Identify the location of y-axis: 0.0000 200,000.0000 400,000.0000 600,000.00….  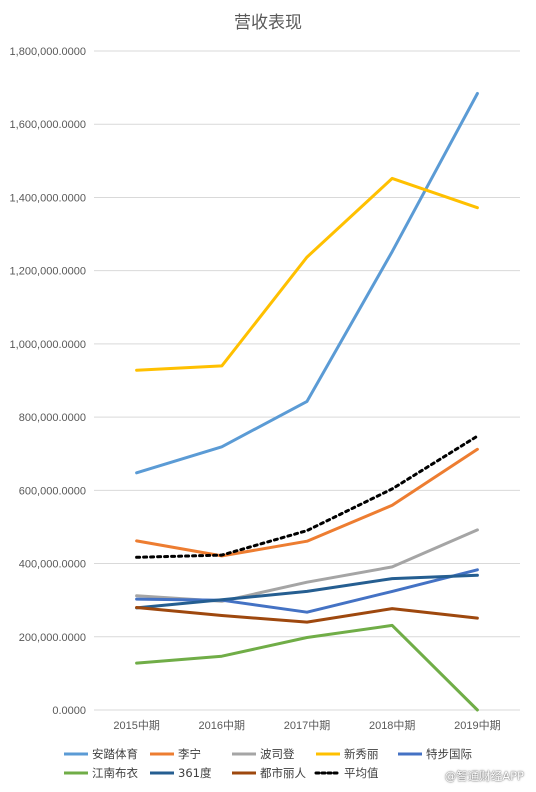
(48, 381).